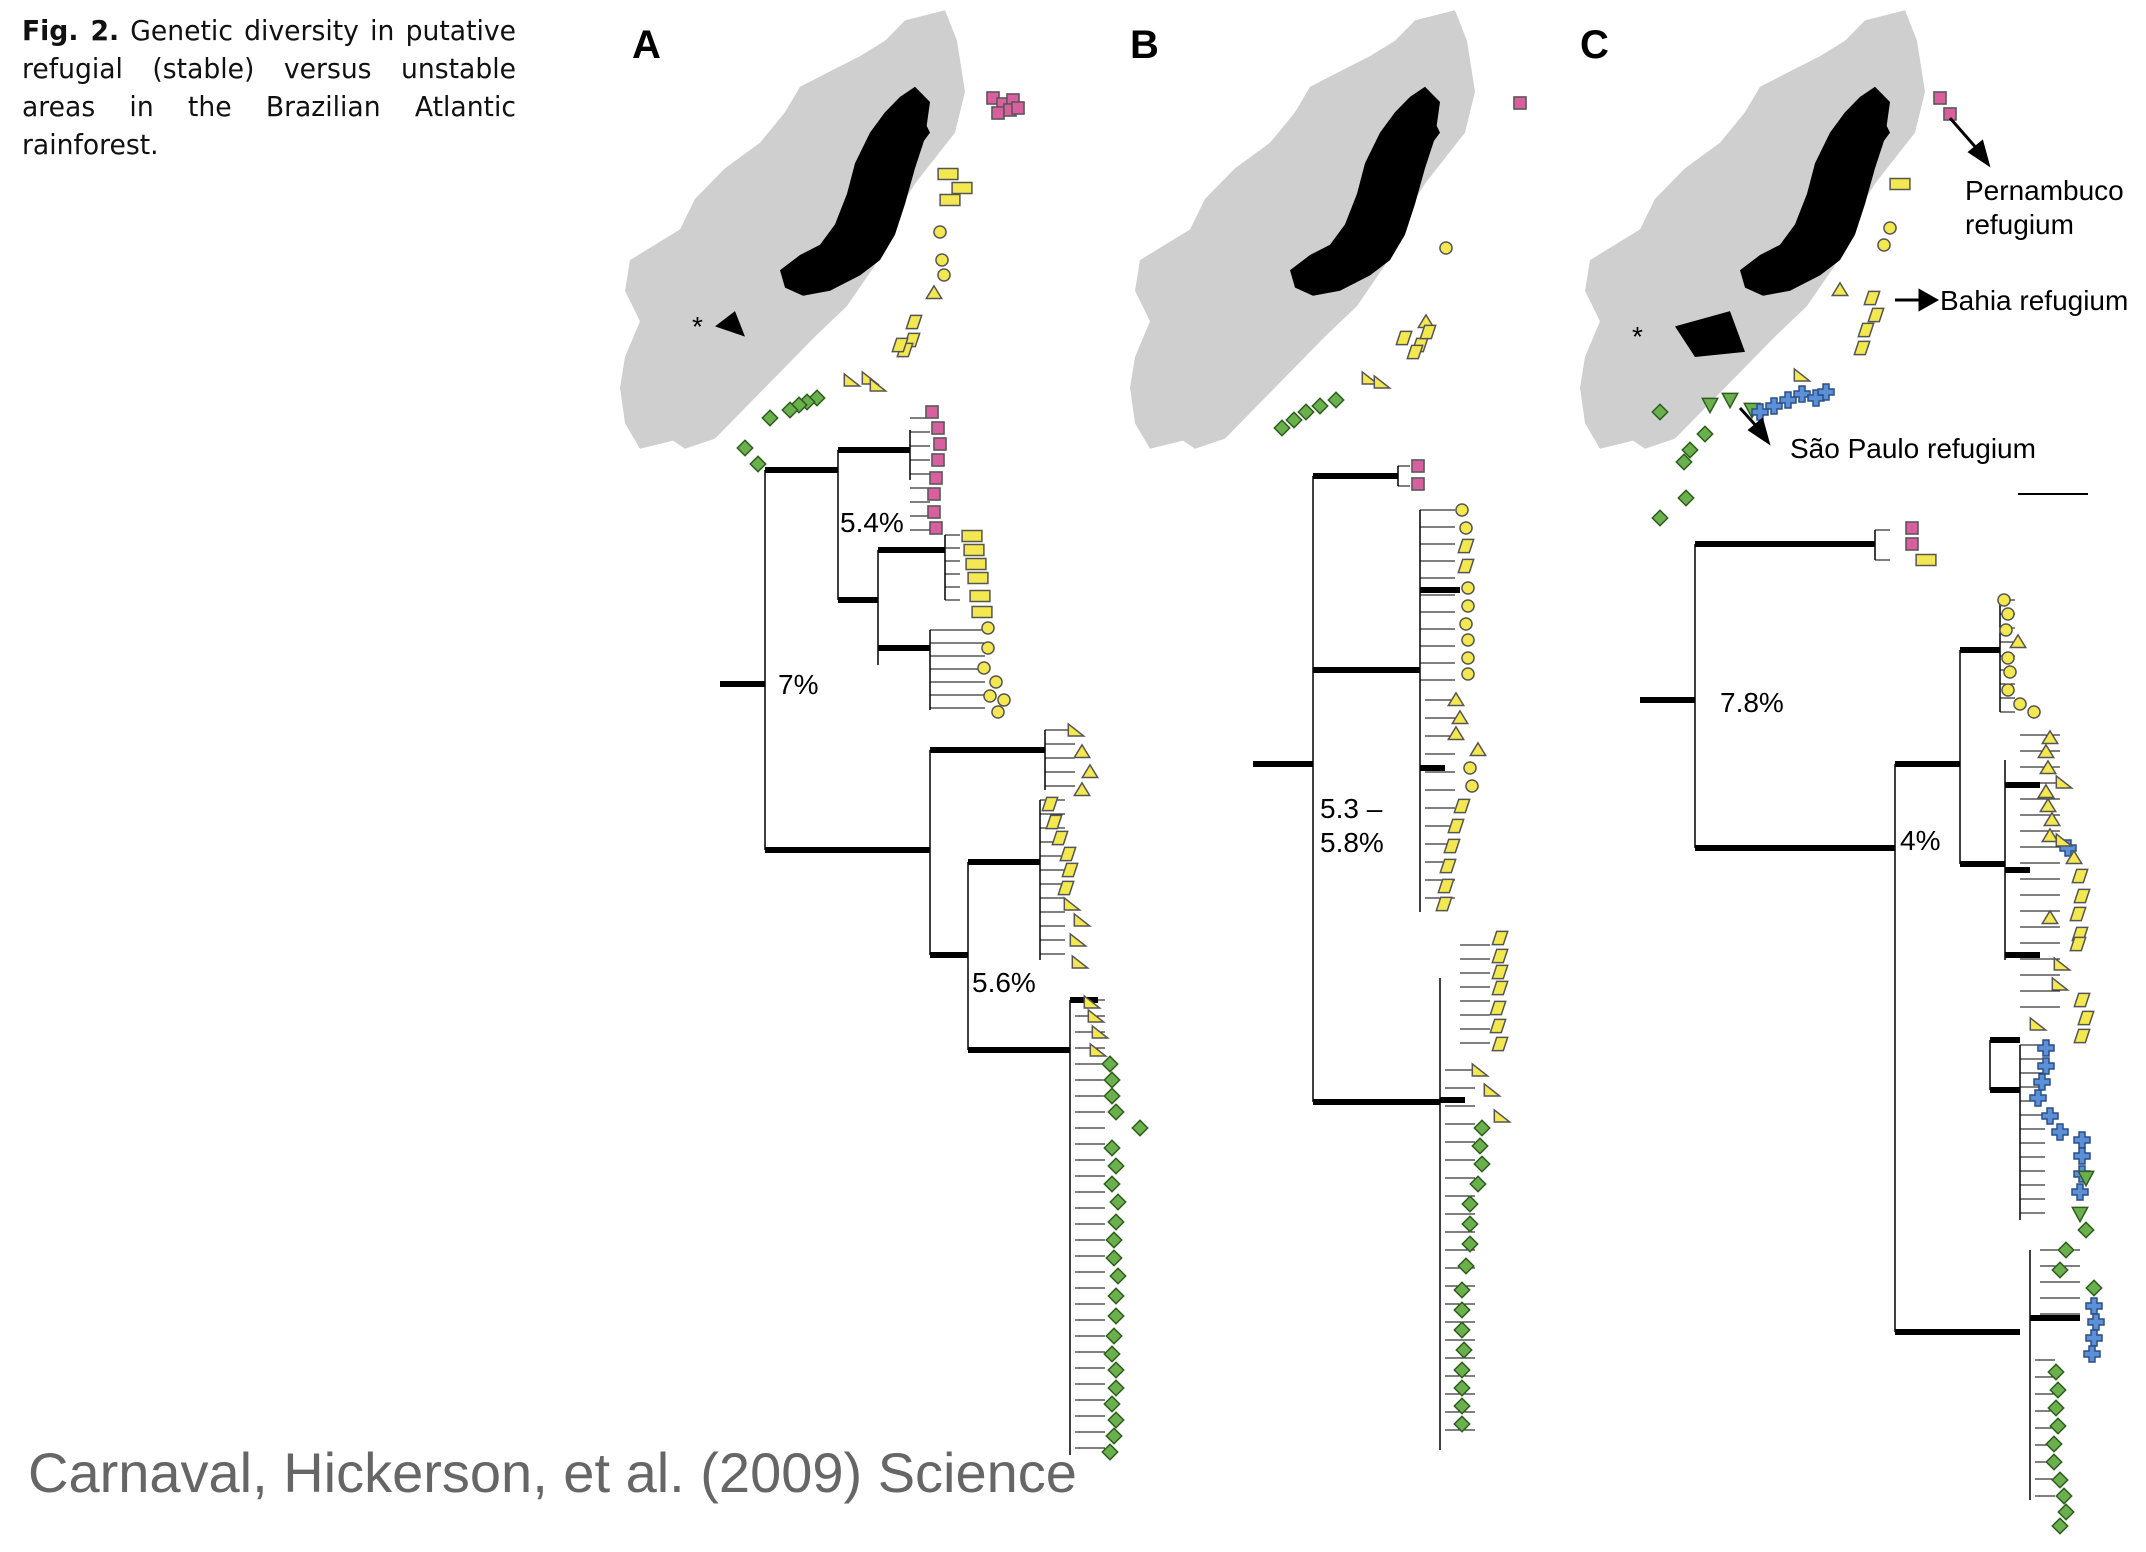 This screenshot has height=1552, width=2146. Describe the element at coordinates (1913, 448) in the screenshot. I see `sao-paulo-label: São Paulo refugium` at that location.